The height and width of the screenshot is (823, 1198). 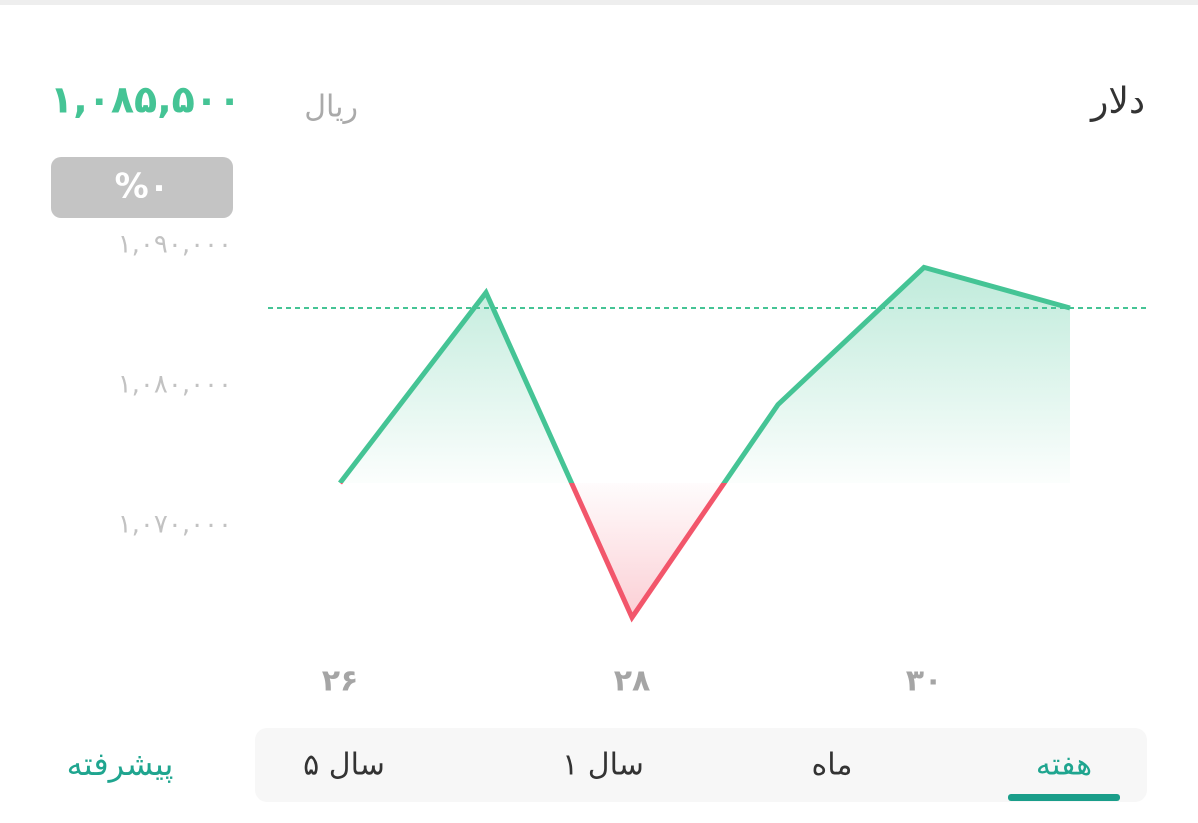 I want to click on x-tick-label: ۳۰, so click(x=924, y=681).